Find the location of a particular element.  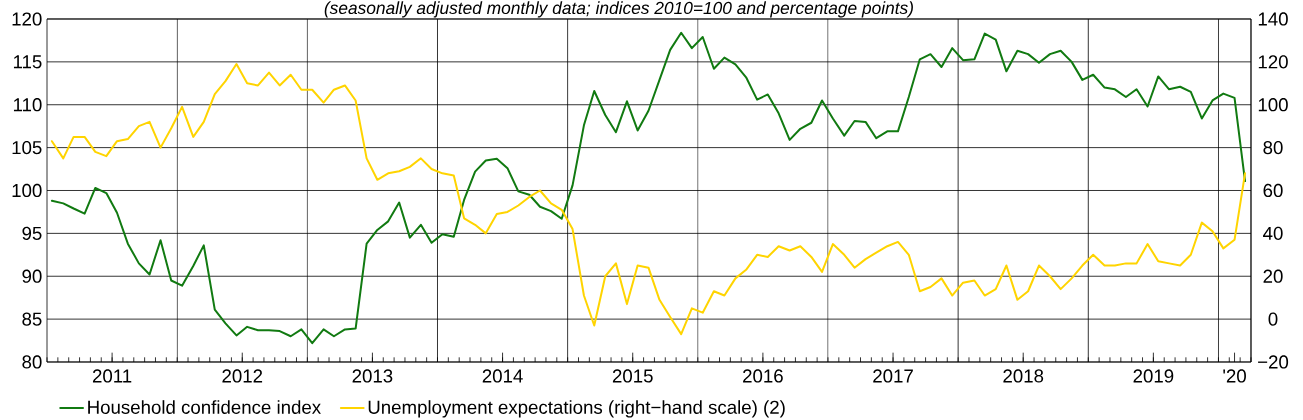

x-tick-label: '20 is located at coordinates (1234, 376).